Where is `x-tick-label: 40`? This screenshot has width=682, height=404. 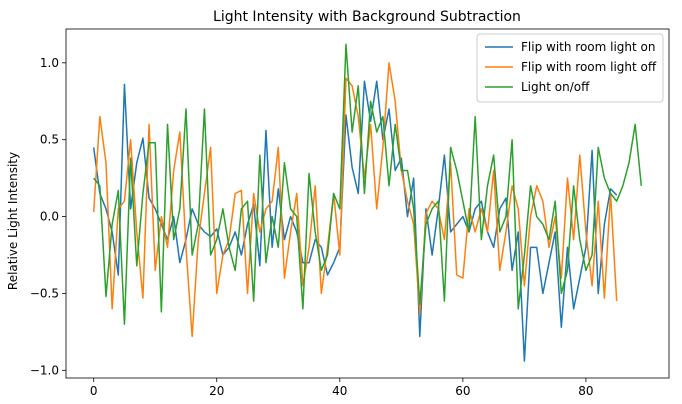 x-tick-label: 40 is located at coordinates (339, 391).